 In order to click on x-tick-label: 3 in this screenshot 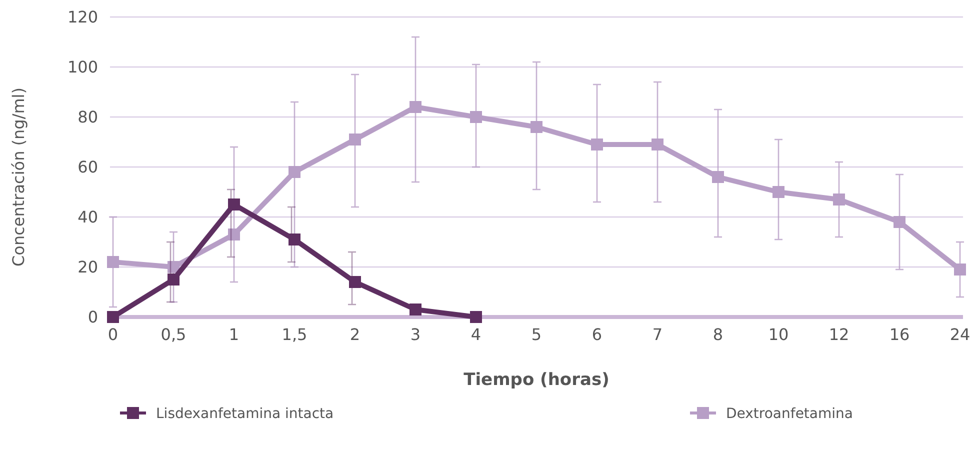, I will do `click(415, 334)`.